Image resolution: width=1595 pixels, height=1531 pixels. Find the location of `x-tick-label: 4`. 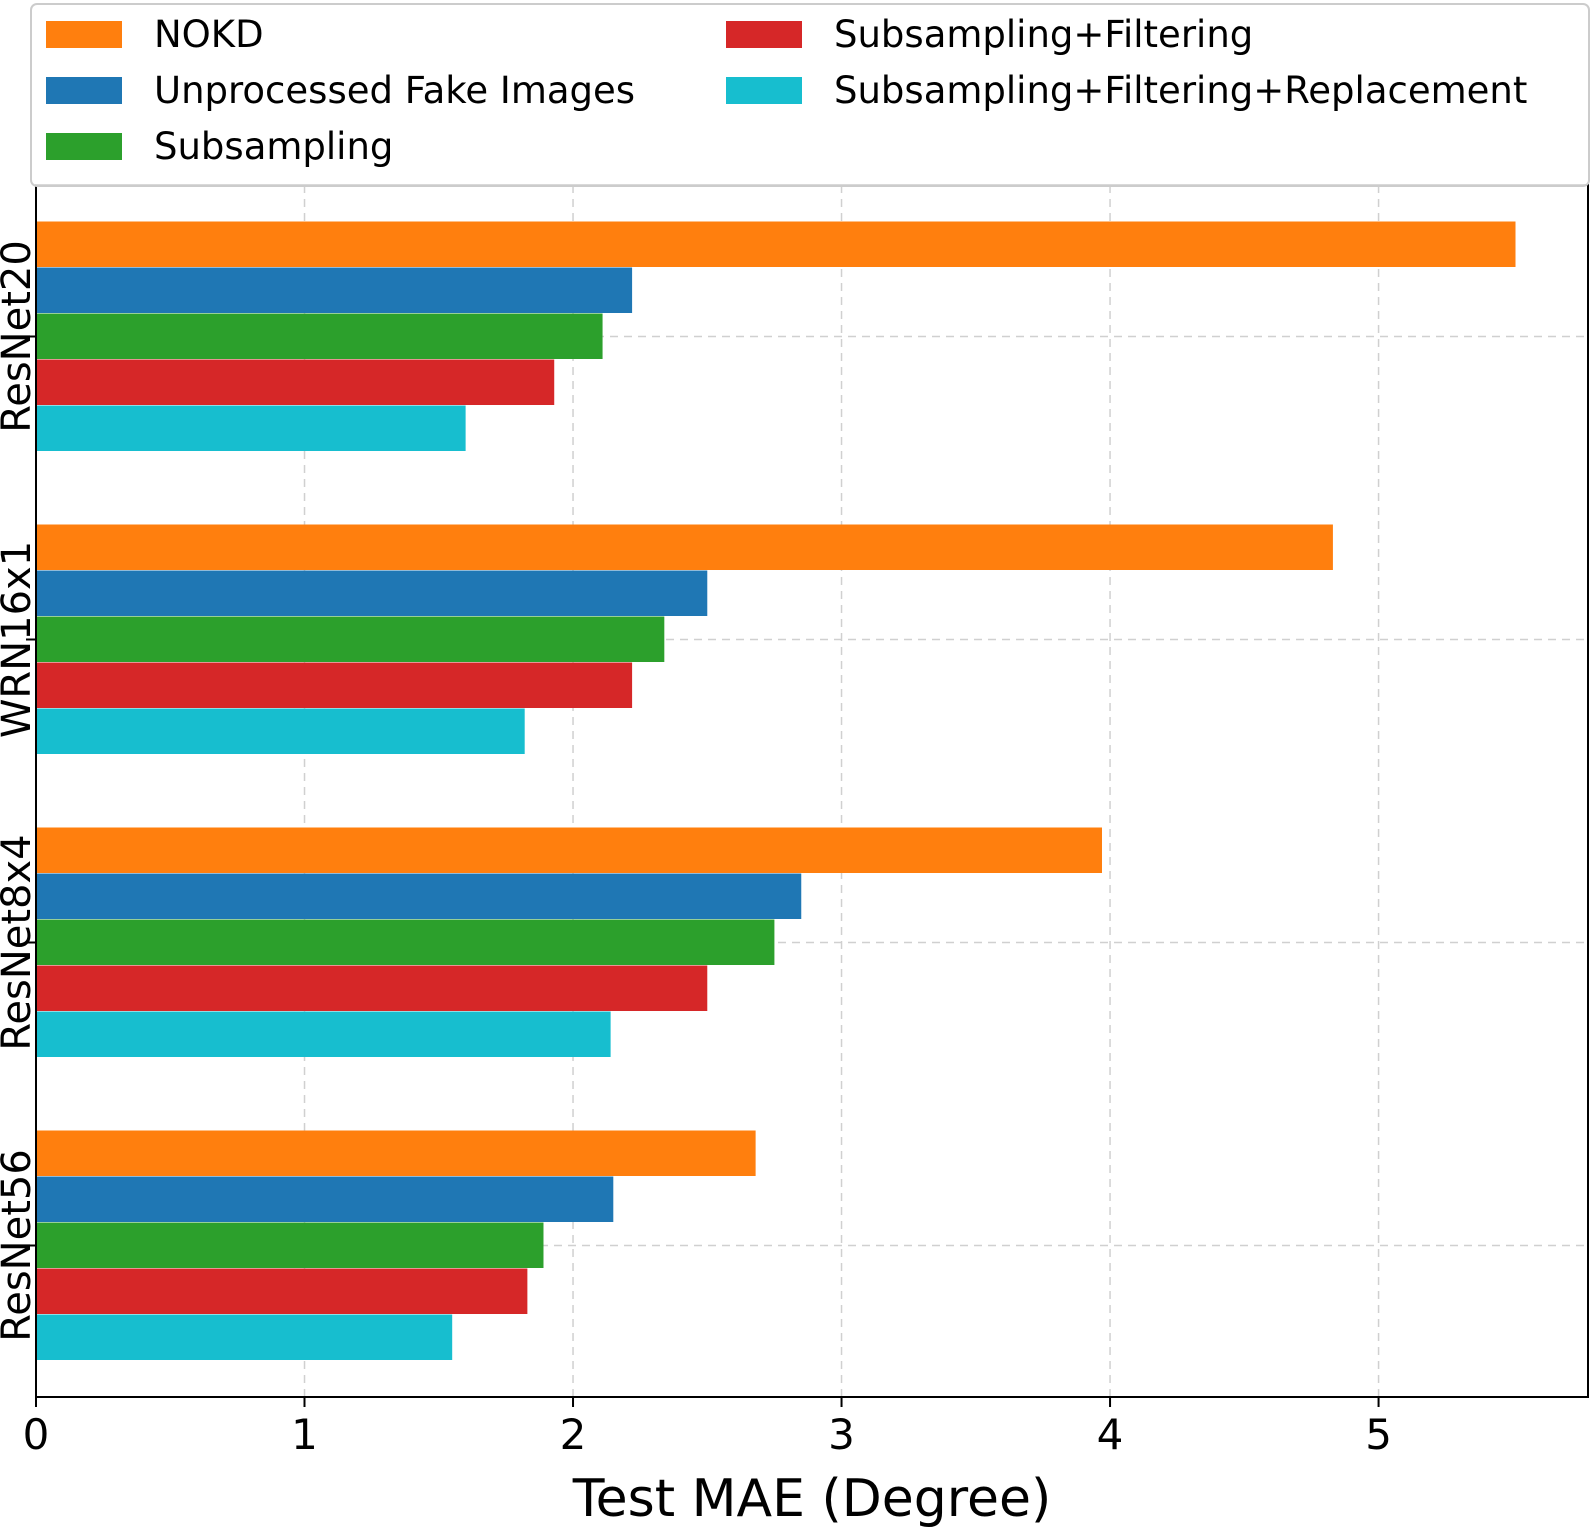

x-tick-label: 4 is located at coordinates (1110, 1434).